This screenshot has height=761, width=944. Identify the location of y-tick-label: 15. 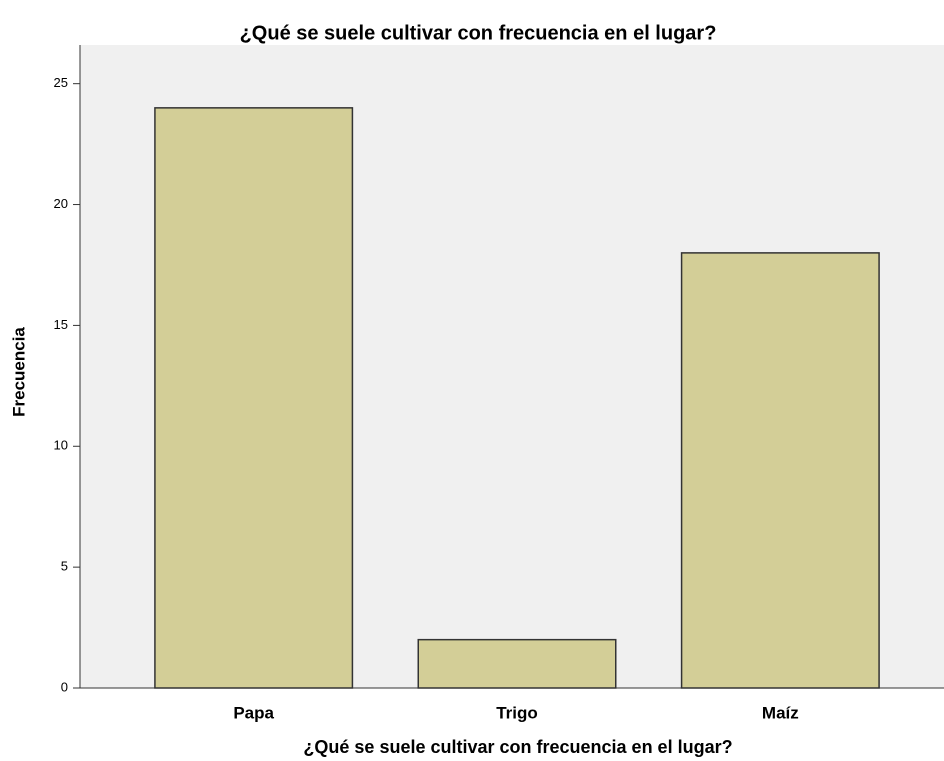
(61, 324).